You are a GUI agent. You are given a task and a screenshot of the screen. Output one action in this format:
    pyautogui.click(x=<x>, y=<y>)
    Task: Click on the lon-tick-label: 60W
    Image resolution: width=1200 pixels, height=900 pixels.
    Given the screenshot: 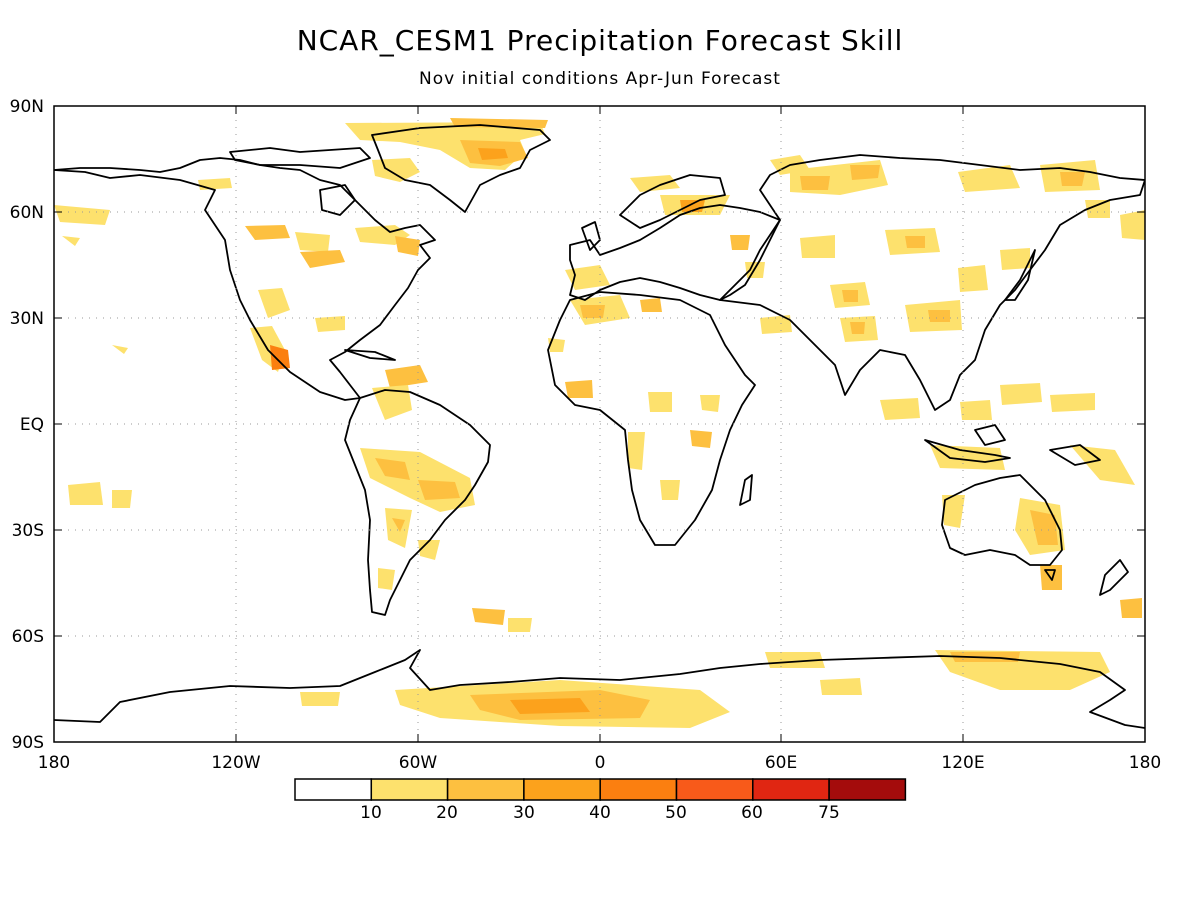 What is the action you would take?
    pyautogui.click(x=418, y=763)
    